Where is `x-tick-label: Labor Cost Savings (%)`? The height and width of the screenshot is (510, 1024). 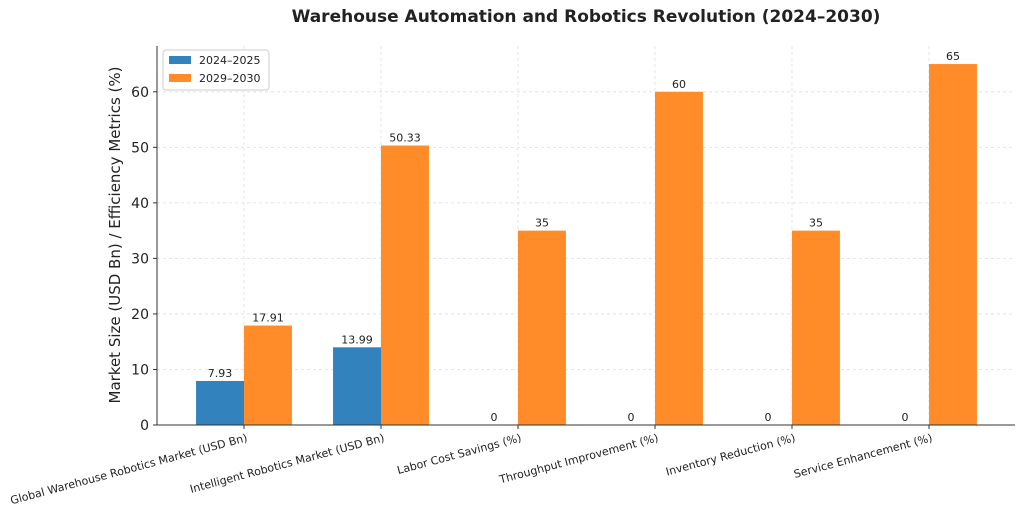
x-tick-label: Labor Cost Savings (%) is located at coordinates (459, 454).